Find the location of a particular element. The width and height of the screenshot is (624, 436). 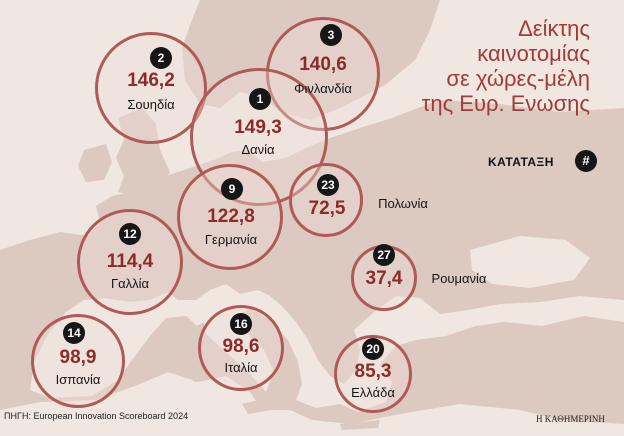

country-label-romania: Ρουμανία is located at coordinates (459, 278).